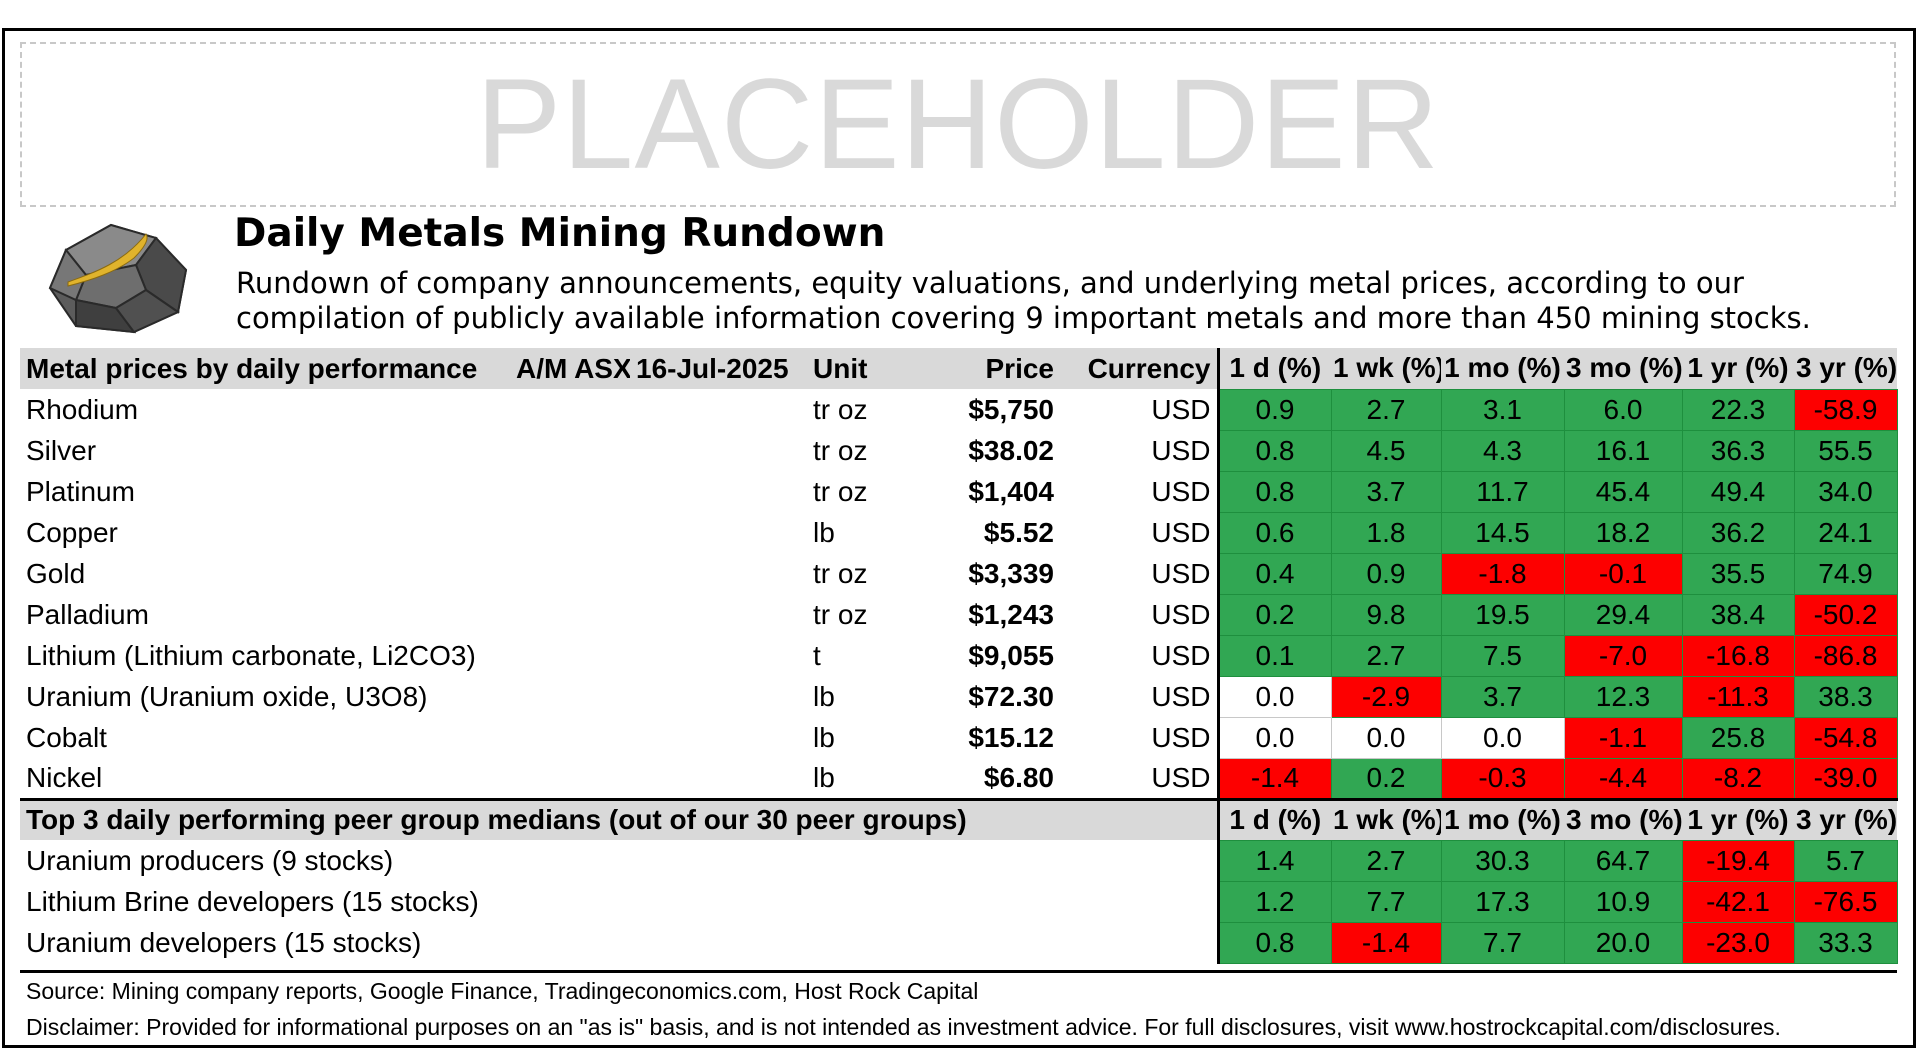  Describe the element at coordinates (1738, 614) in the screenshot. I see `change-cell: 38.4` at that location.